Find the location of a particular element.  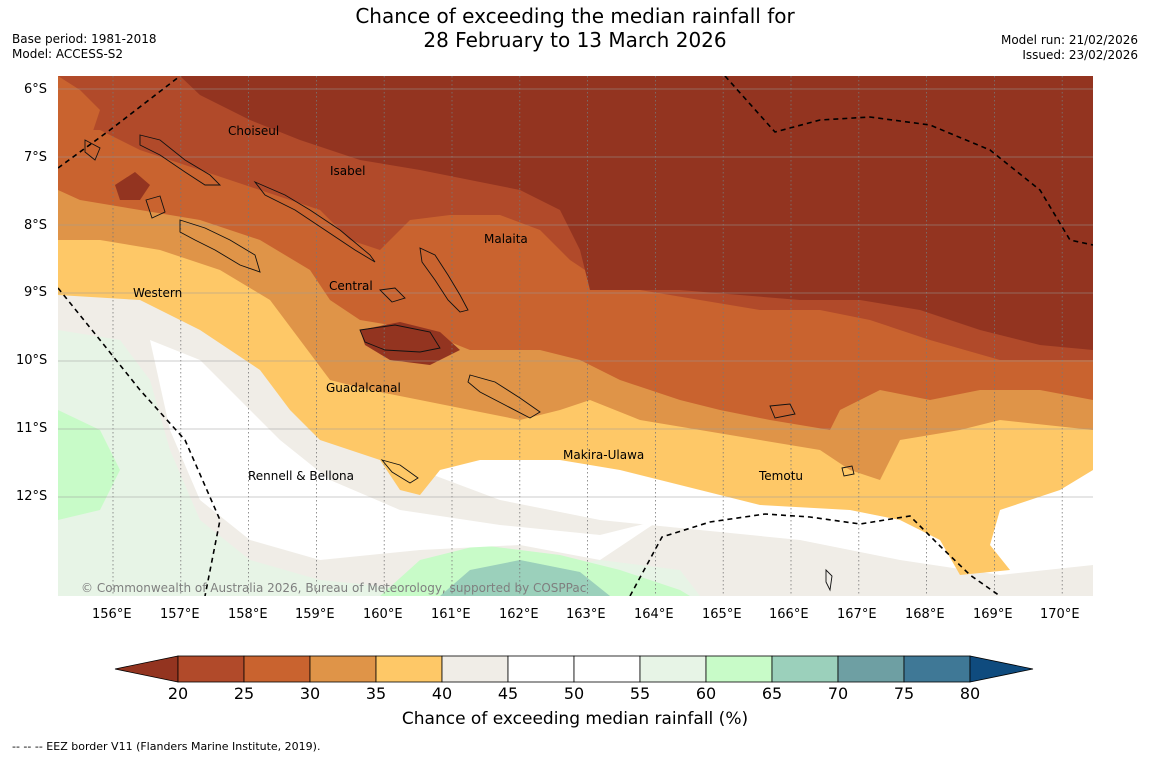

new-georgia-island is located at coordinates (220, 246).